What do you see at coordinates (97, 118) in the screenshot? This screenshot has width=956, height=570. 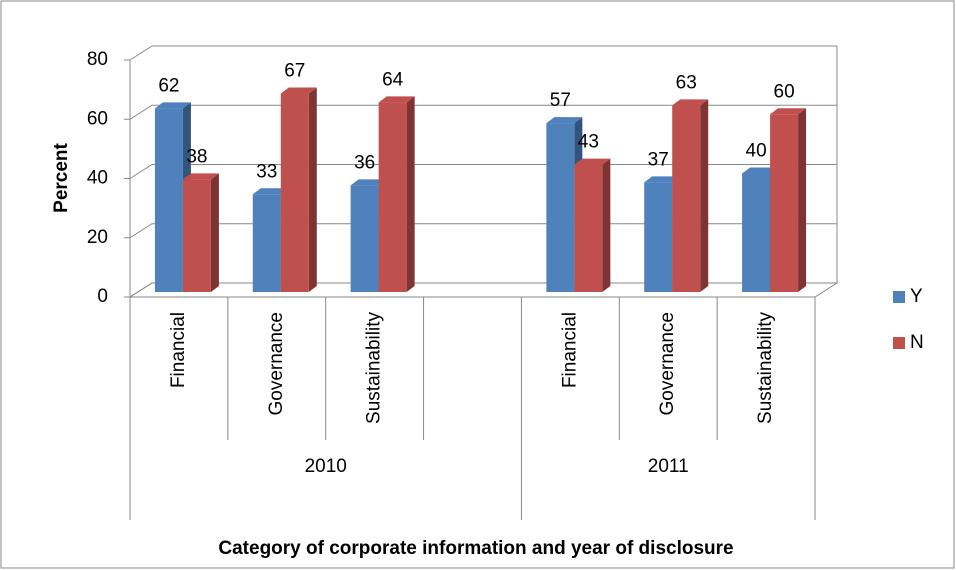 I see `y-tick-label: 60` at bounding box center [97, 118].